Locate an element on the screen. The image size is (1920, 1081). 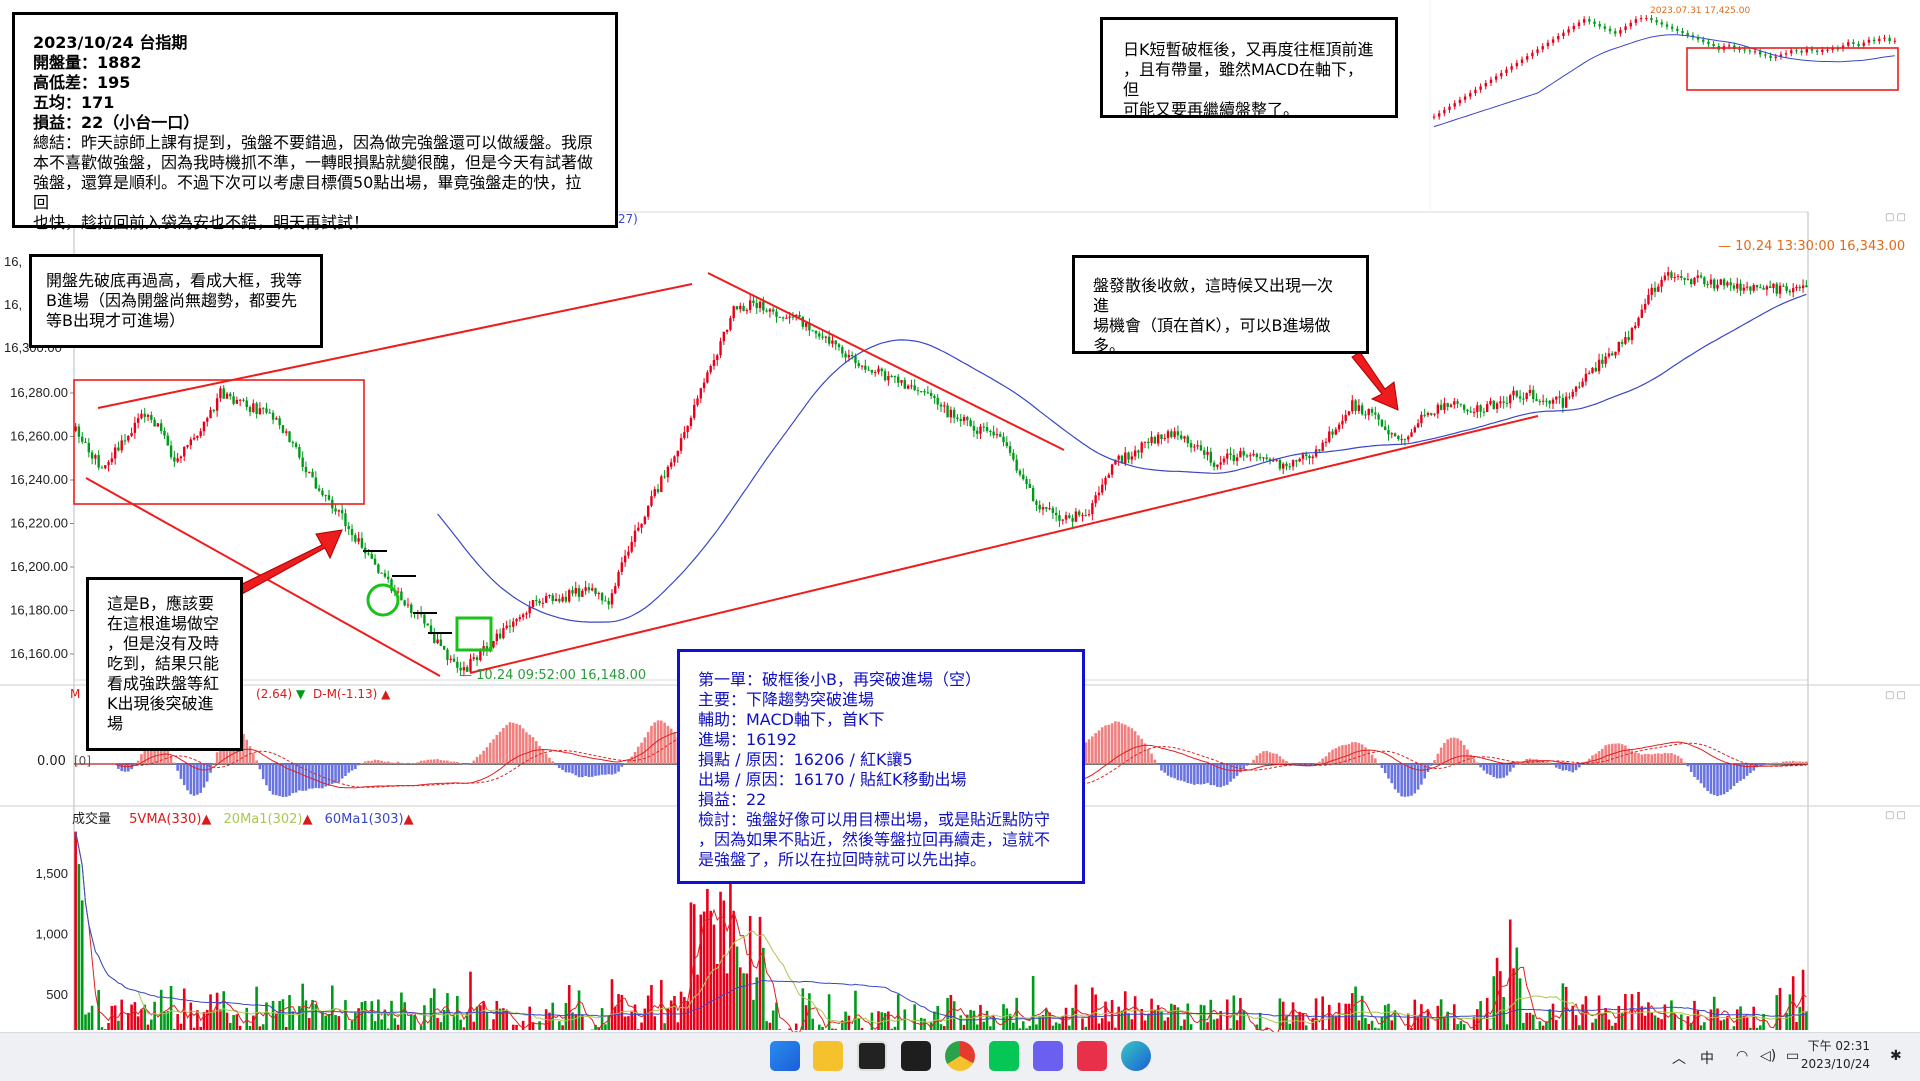
wifi-icon: ◠ is located at coordinates (1742, 1056).